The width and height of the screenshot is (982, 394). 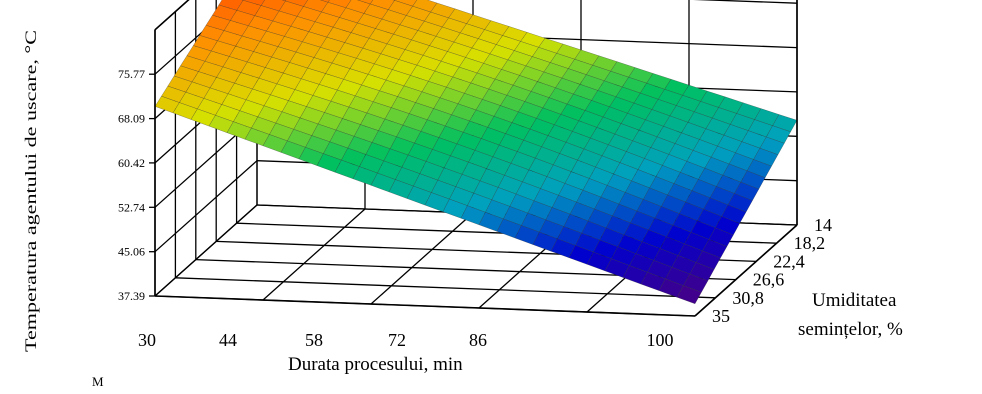 I want to click on x-tick-label: 30, so click(x=147, y=340).